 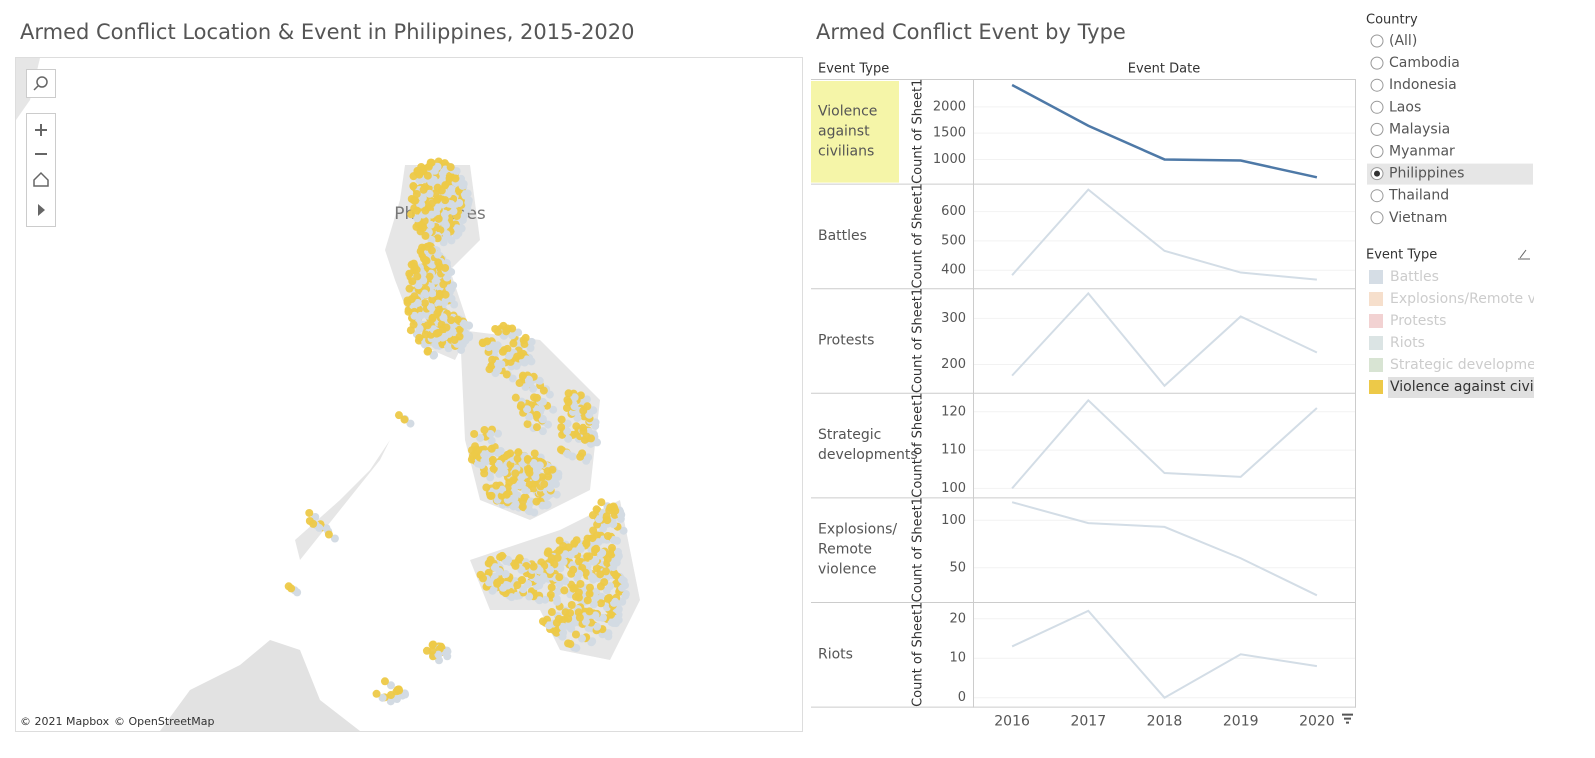 What do you see at coordinates (1164, 69) in the screenshot?
I see `x-axis-title: Event Date` at bounding box center [1164, 69].